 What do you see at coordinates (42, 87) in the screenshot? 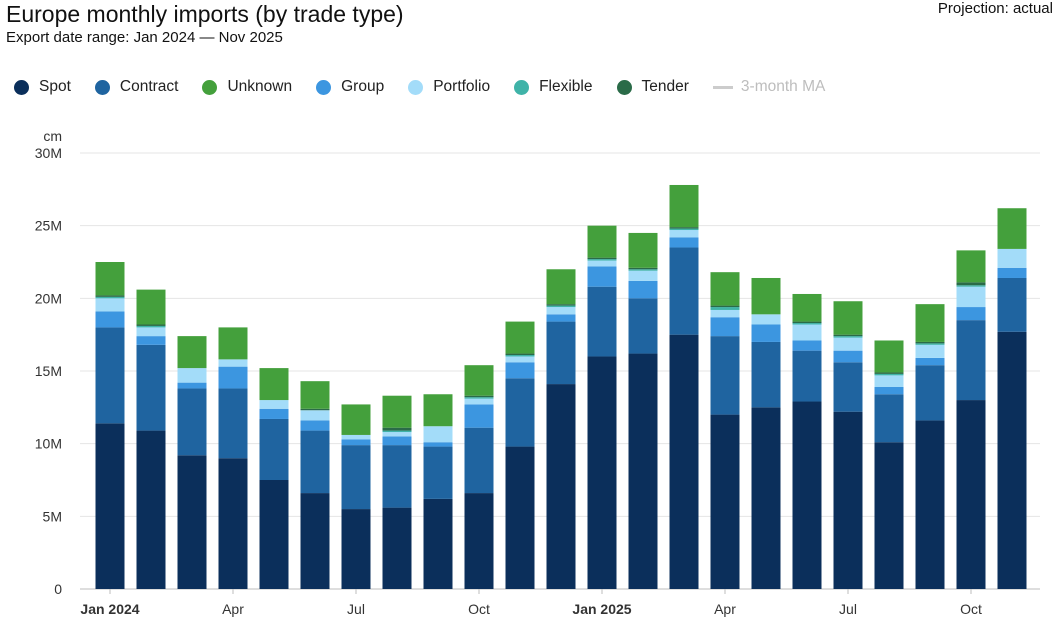
I see `legend-item-spot: Spot` at bounding box center [42, 87].